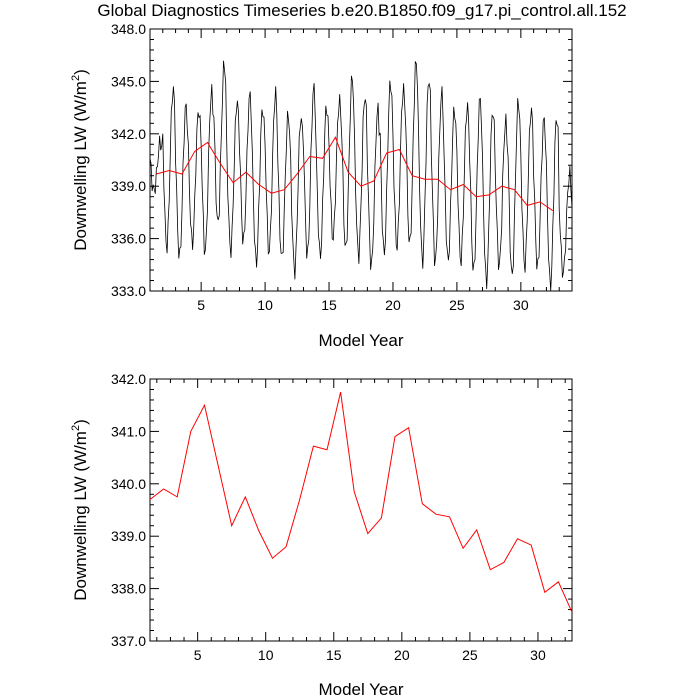 The width and height of the screenshot is (700, 700). What do you see at coordinates (128, 160) in the screenshot?
I see `top-y-tick-labels: 333.0 336.0 339.0 342.0 345.0 348.0` at bounding box center [128, 160].